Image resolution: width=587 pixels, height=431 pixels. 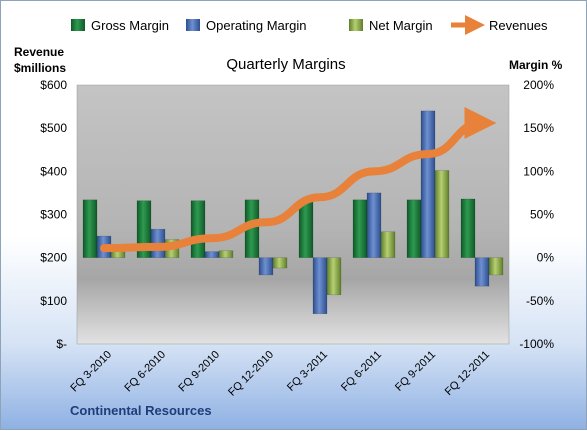 What do you see at coordinates (91, 372) in the screenshot?
I see `category-label: FQ 3-2010` at bounding box center [91, 372].